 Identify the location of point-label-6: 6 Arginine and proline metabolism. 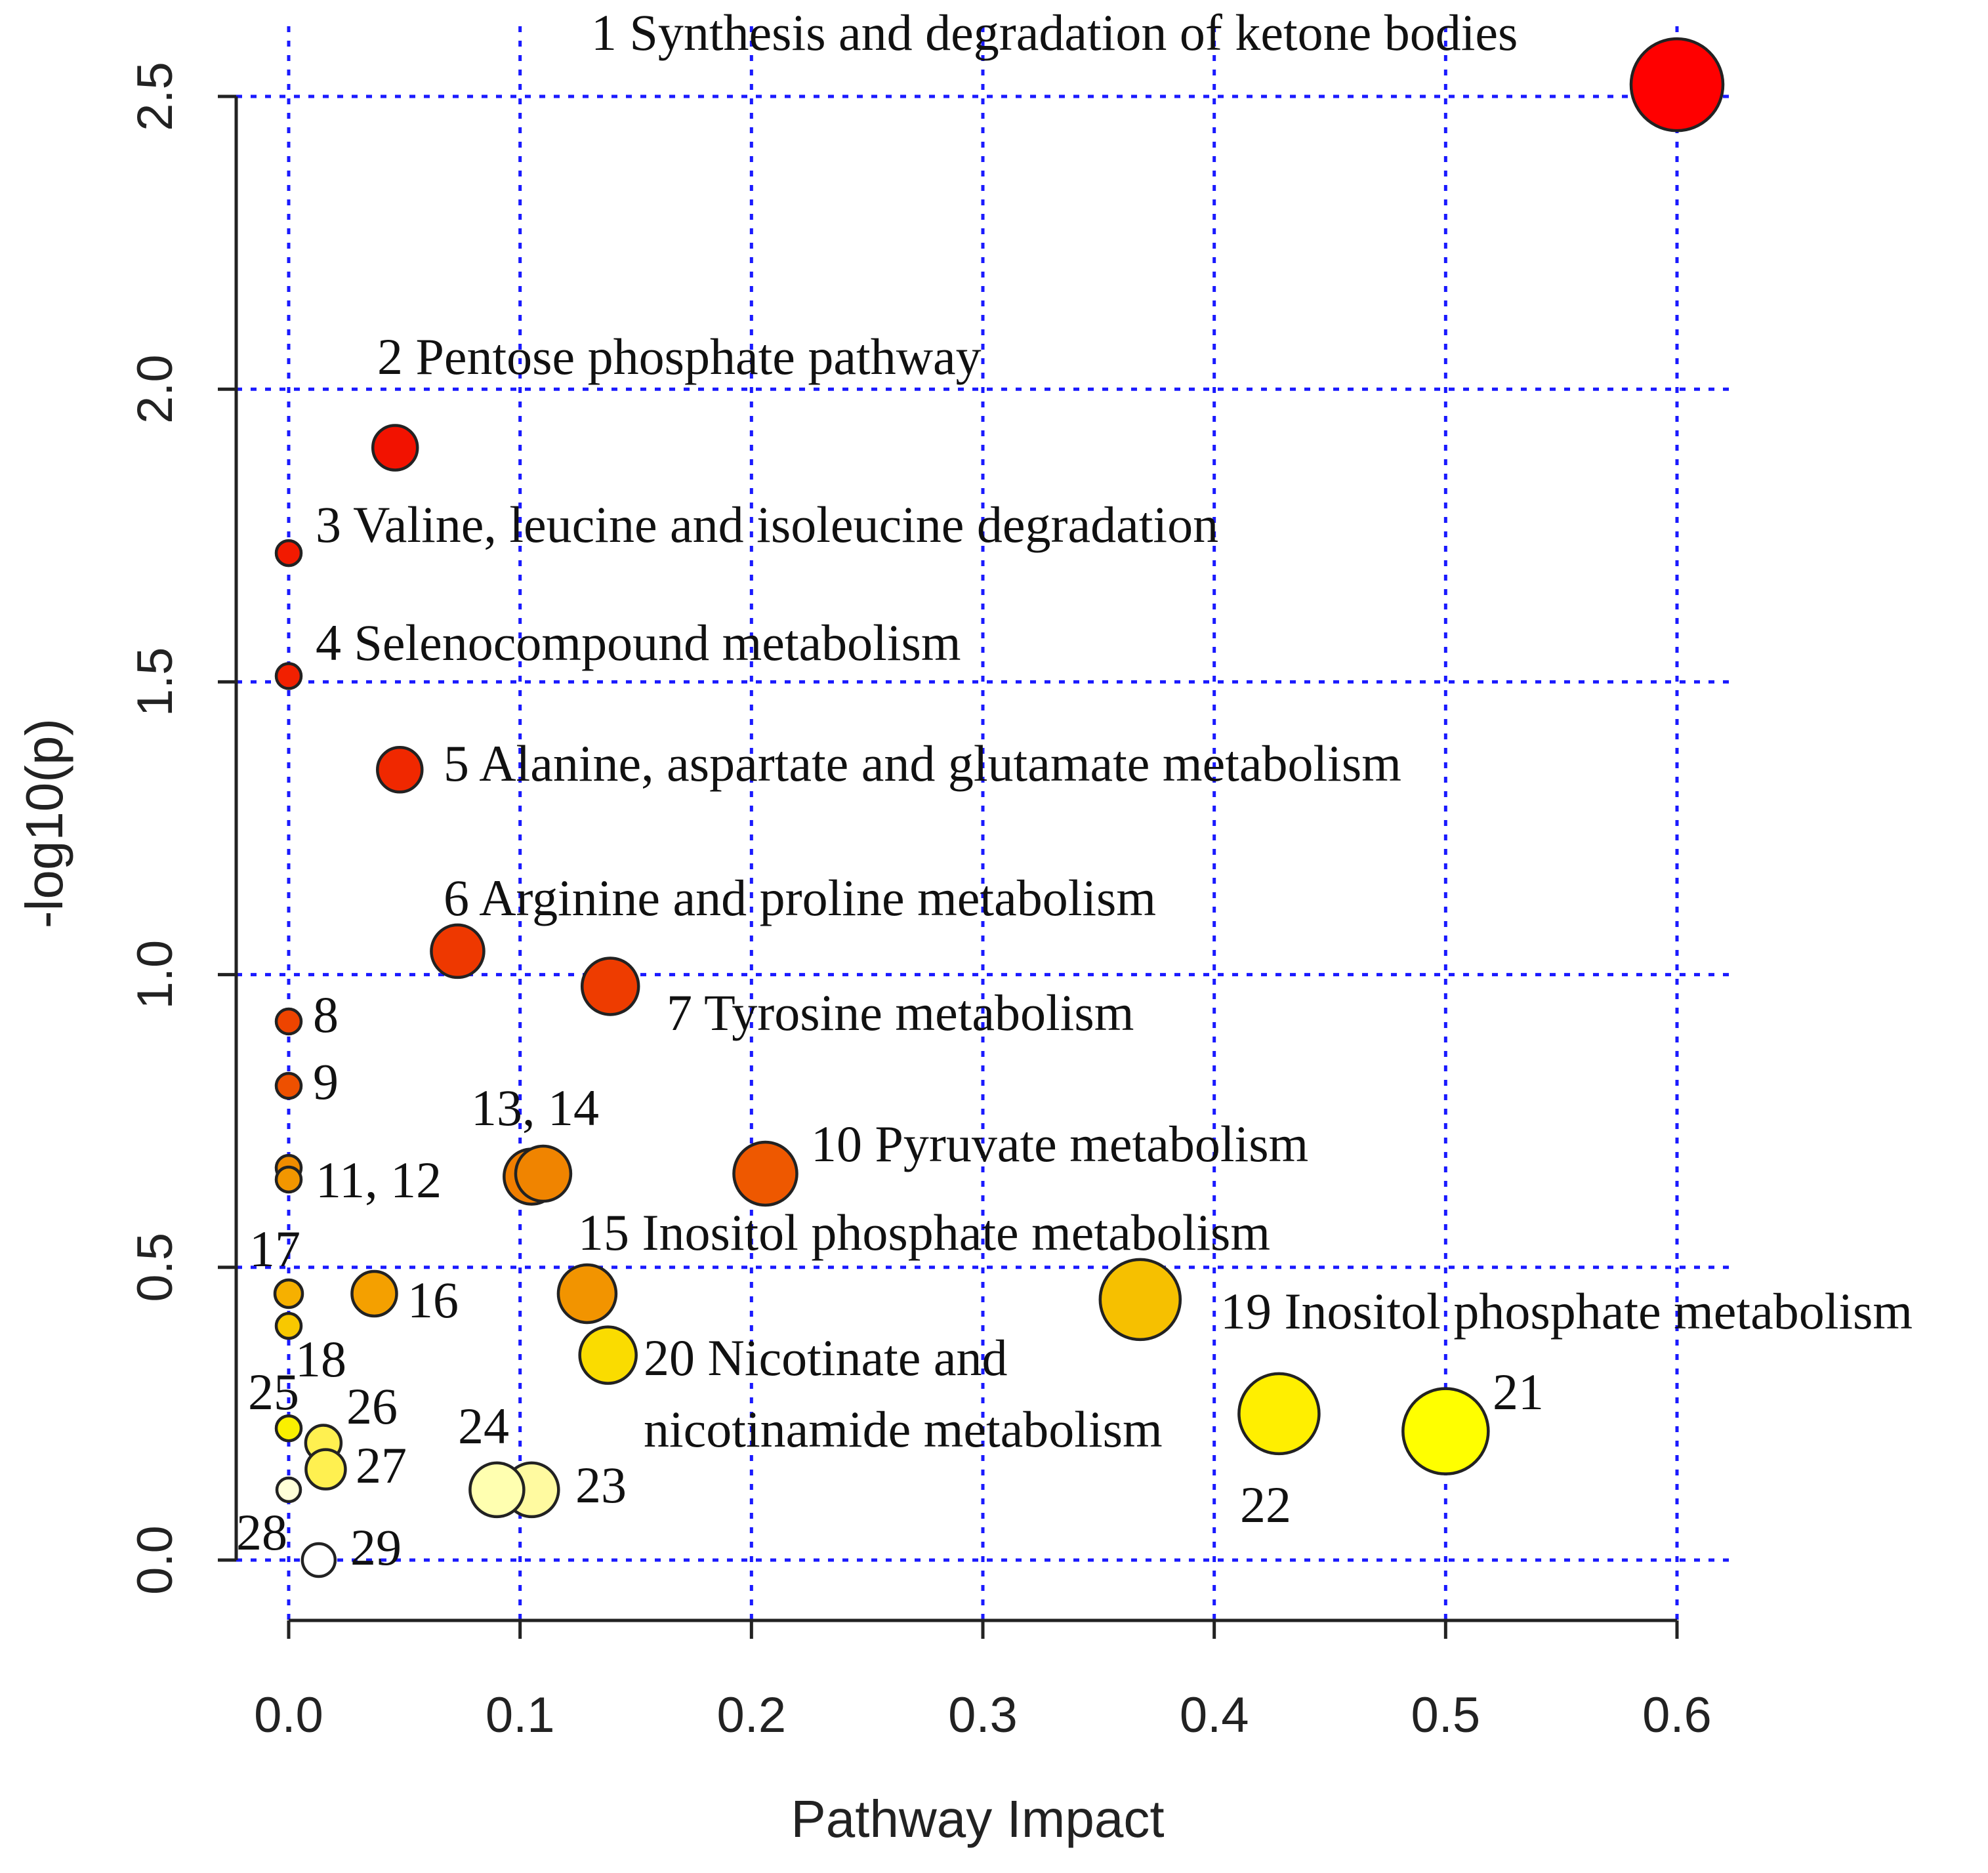
(800, 897).